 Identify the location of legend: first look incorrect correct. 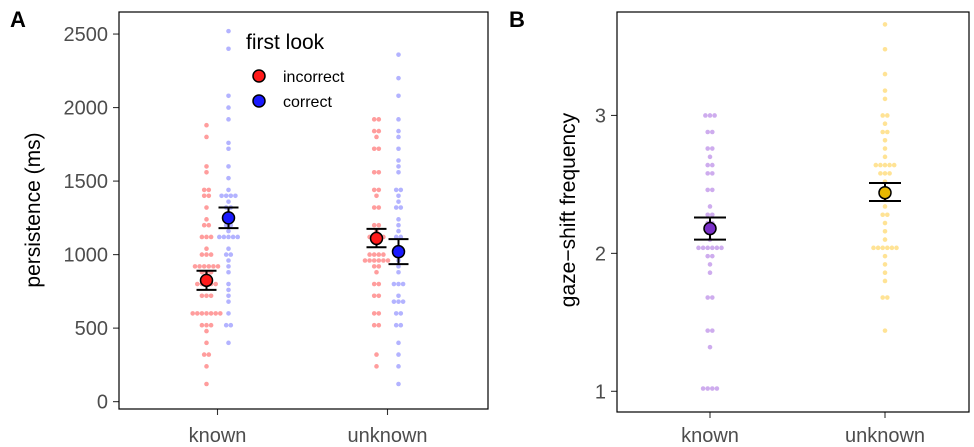
(295, 71).